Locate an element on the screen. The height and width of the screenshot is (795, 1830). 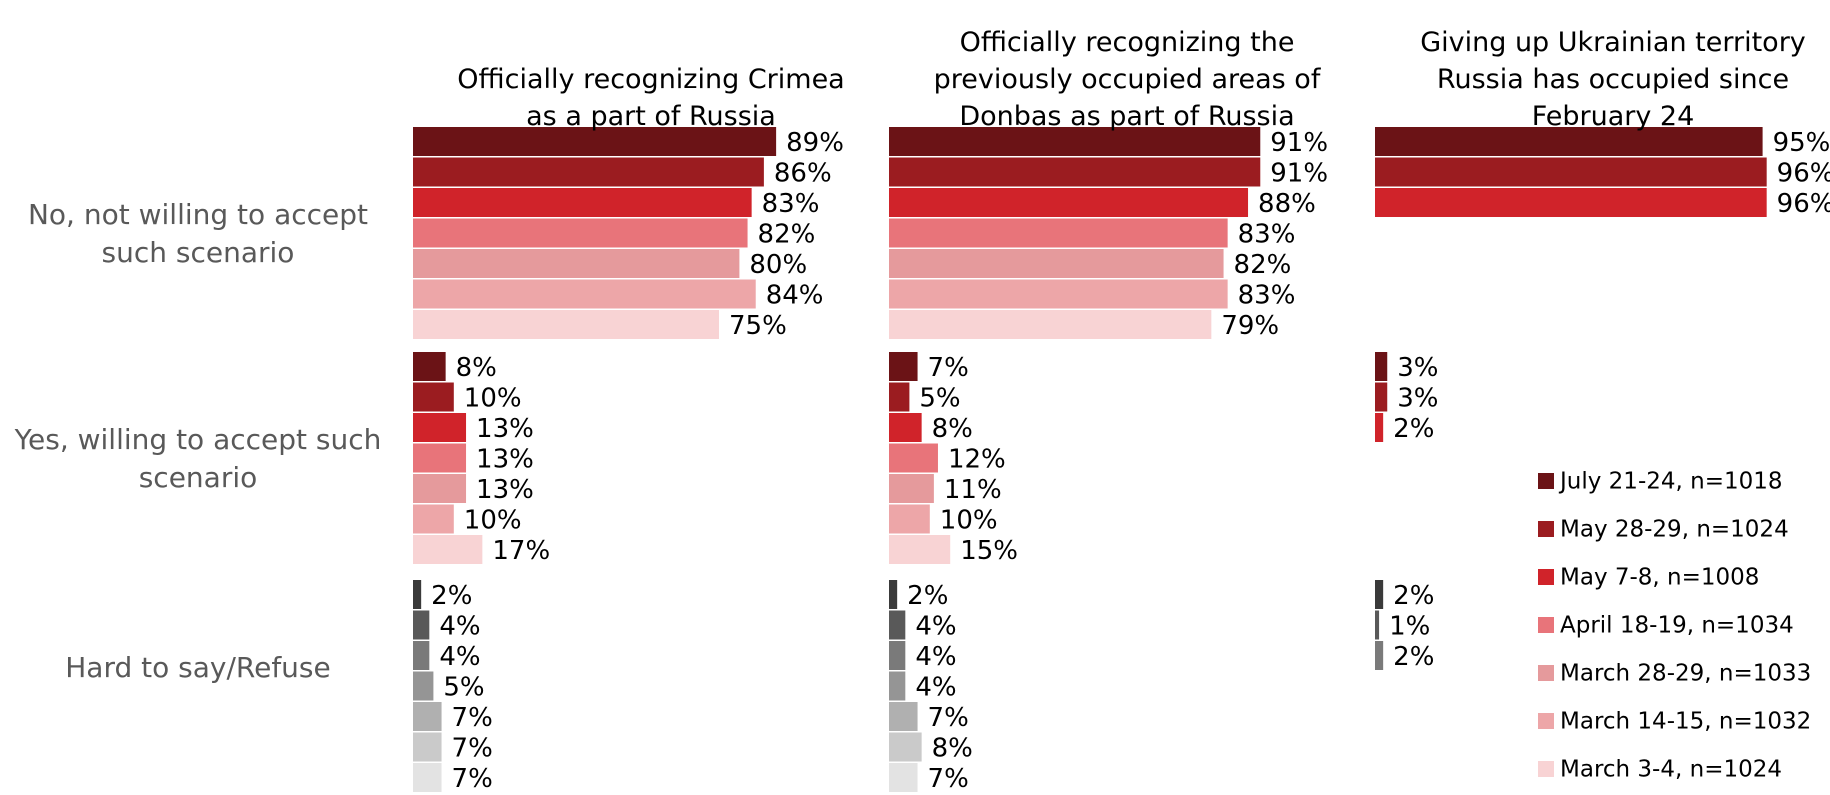
value-label: 75% is located at coordinates (758, 326).